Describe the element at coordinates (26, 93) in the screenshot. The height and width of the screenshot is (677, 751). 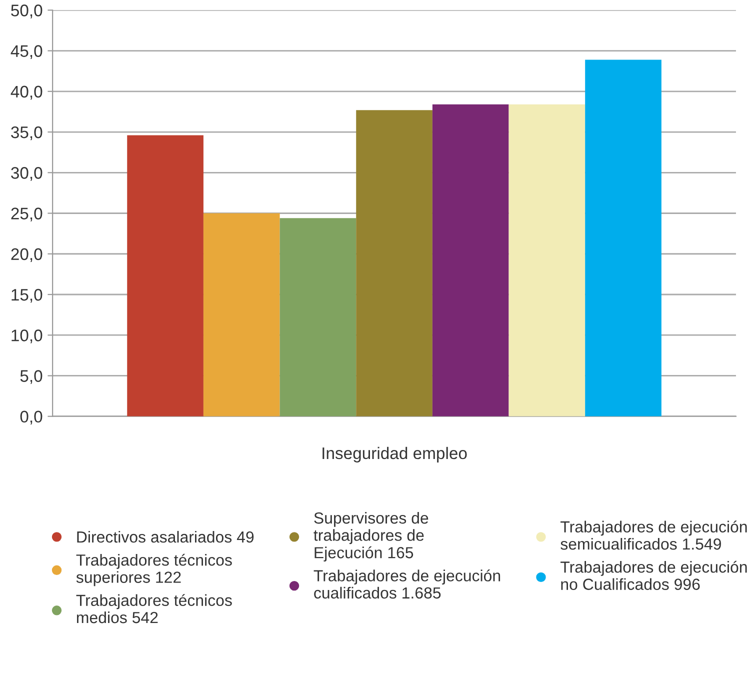
I see `y-tick-label: 40,0` at that location.